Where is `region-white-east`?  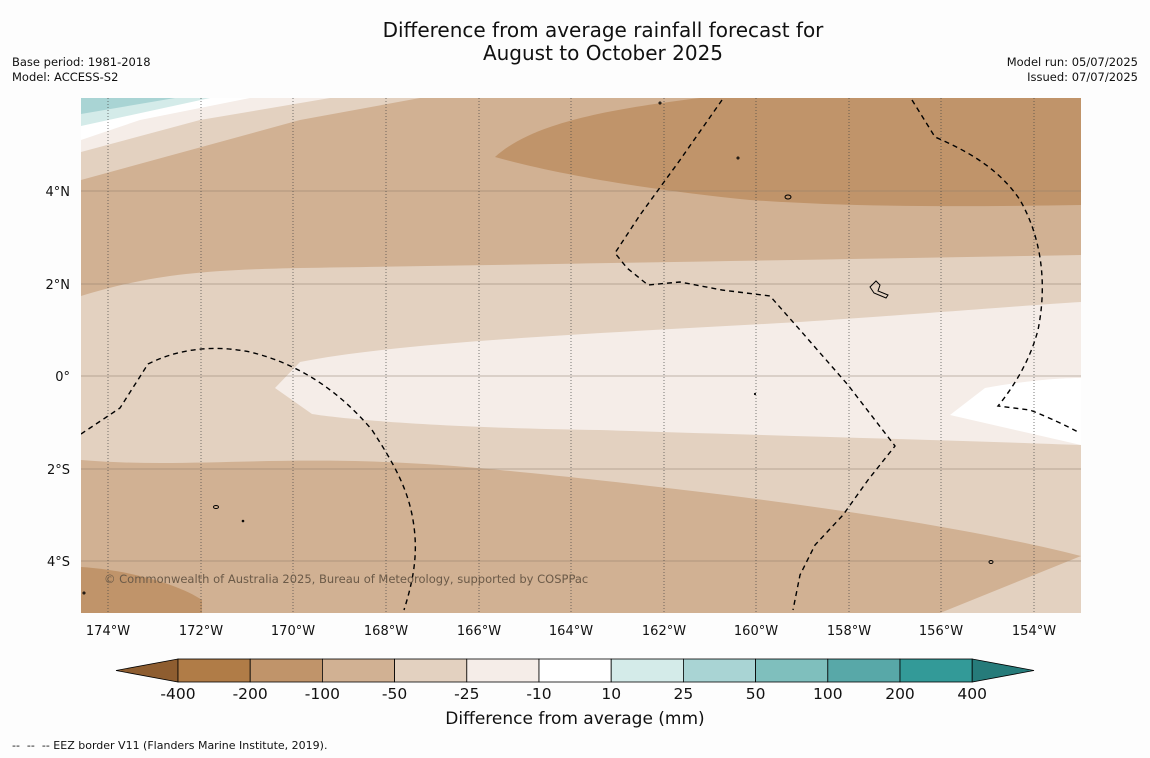
region-white-east is located at coordinates (1015, 411).